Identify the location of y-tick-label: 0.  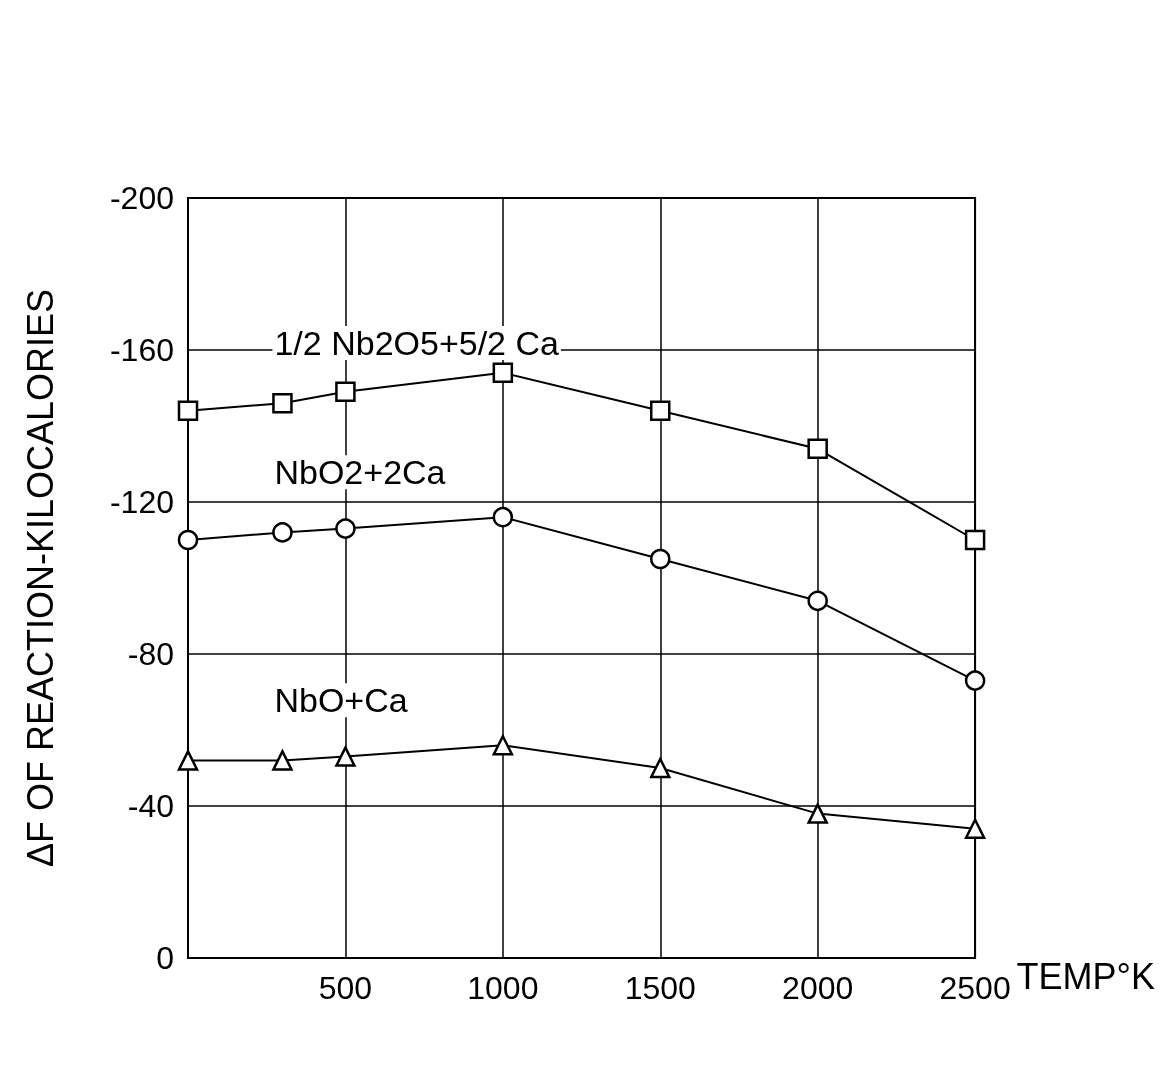
(165, 958).